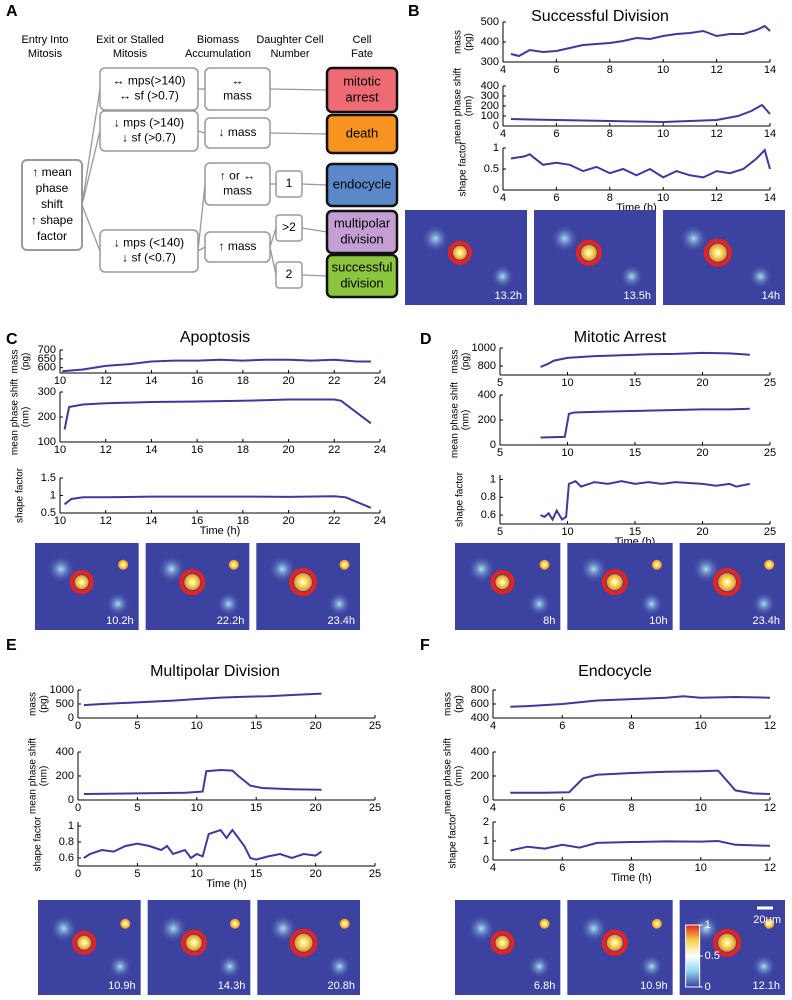 This screenshot has width=792, height=1000. Describe the element at coordinates (215, 671) in the screenshot. I see `chart-title: Multipolar Division` at that location.